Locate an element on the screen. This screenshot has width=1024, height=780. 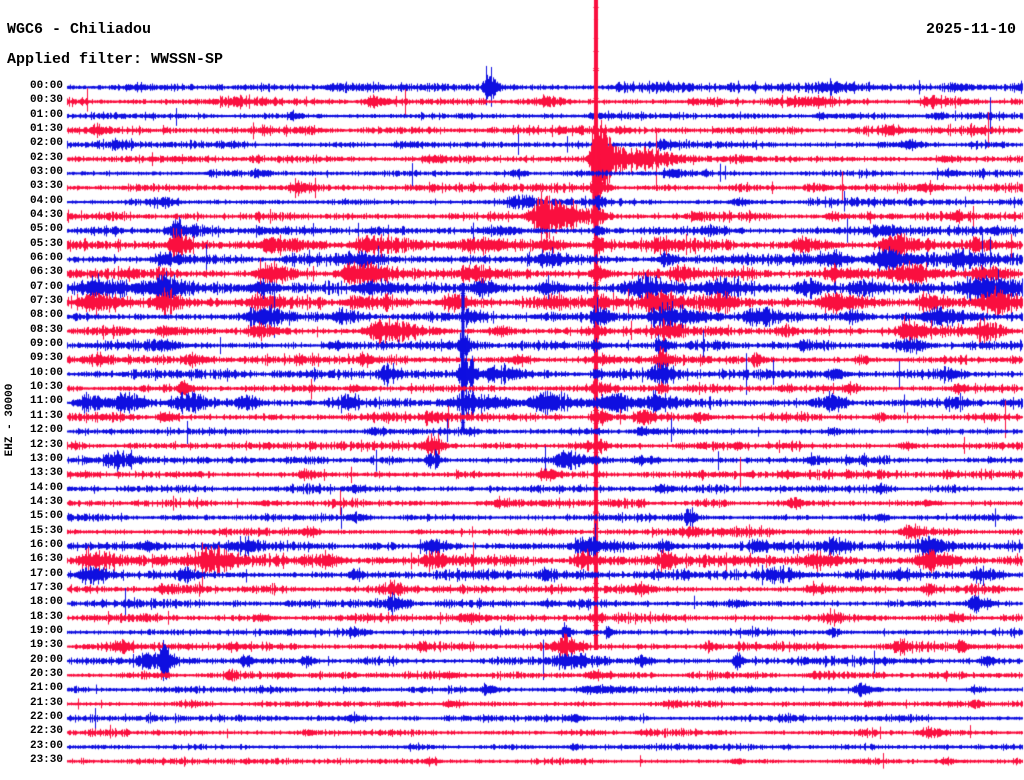
applied-filter-label: Applied filter: WWSSN-SP is located at coordinates (115, 59).